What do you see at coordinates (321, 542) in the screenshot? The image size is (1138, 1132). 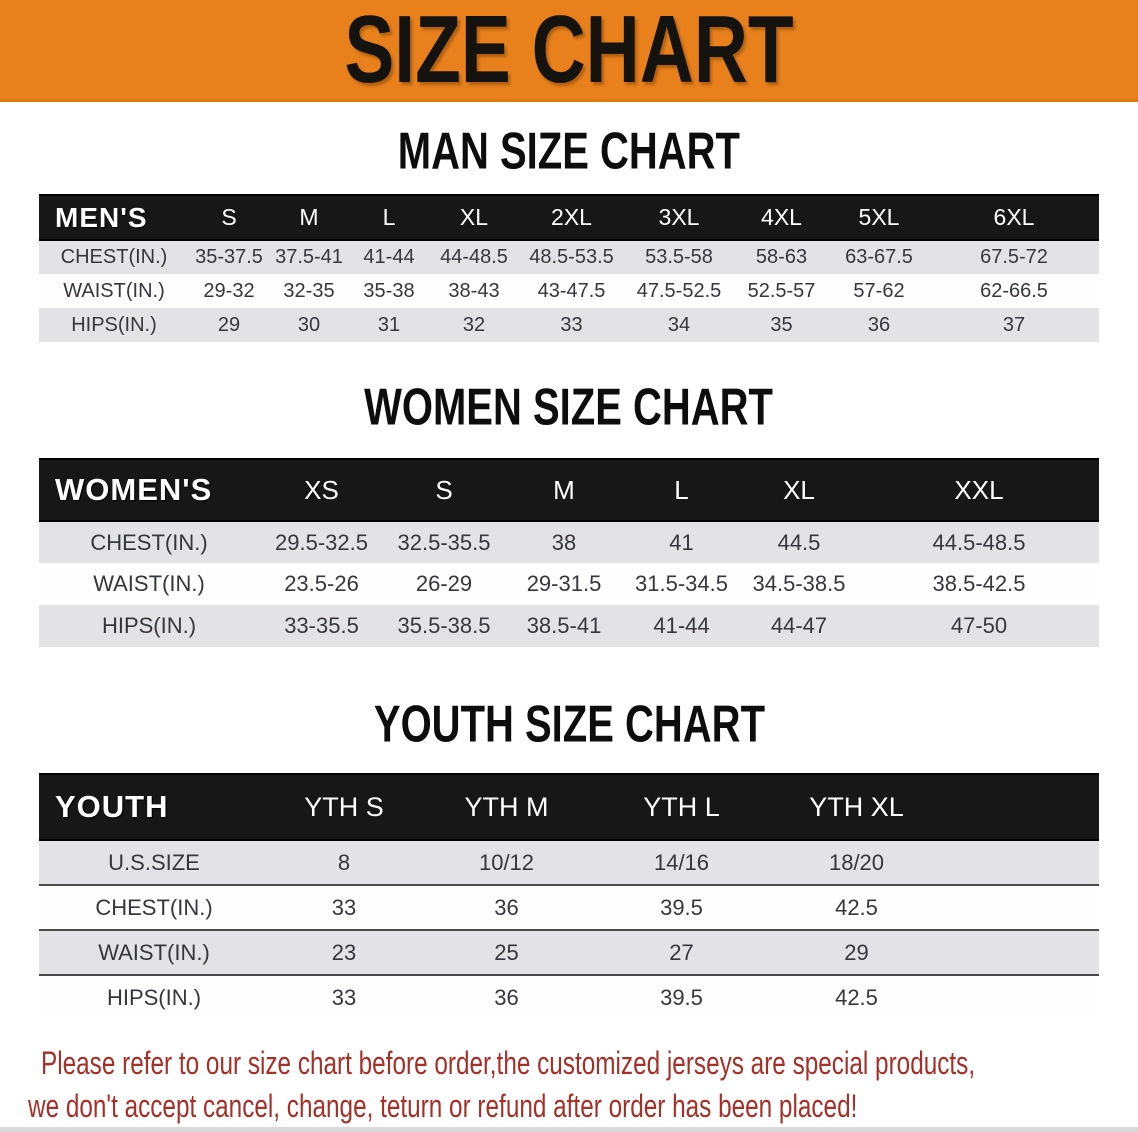 I see `size-cell: 29.5-32.5` at bounding box center [321, 542].